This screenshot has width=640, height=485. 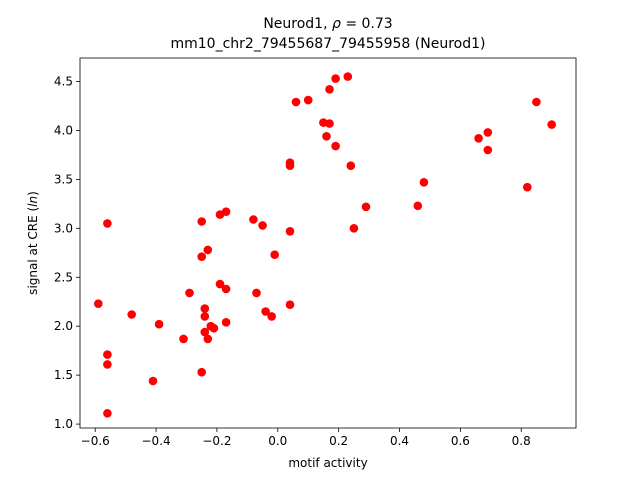 I want to click on x-axis-label: motif activity, so click(x=327, y=463).